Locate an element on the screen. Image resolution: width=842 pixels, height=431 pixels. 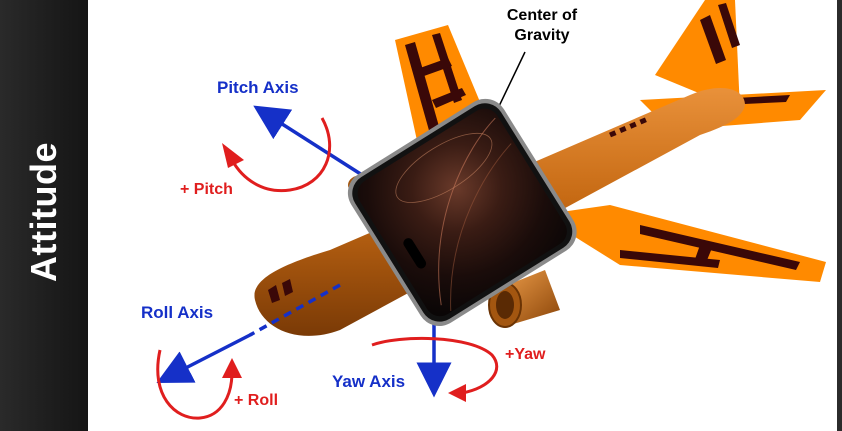
roll-rotation-arrowhead is located at coordinates (232, 368).